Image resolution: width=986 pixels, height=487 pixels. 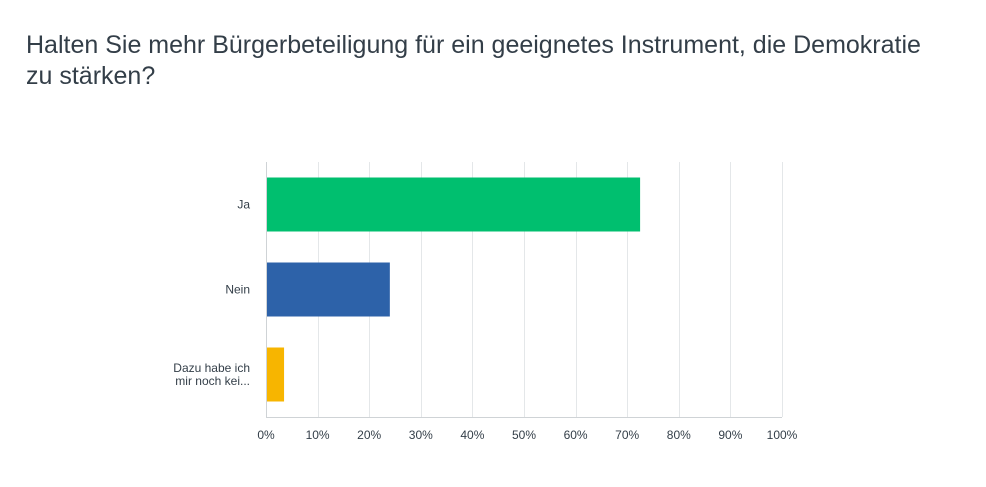 What do you see at coordinates (237, 290) in the screenshot?
I see `category-label: Nein` at bounding box center [237, 290].